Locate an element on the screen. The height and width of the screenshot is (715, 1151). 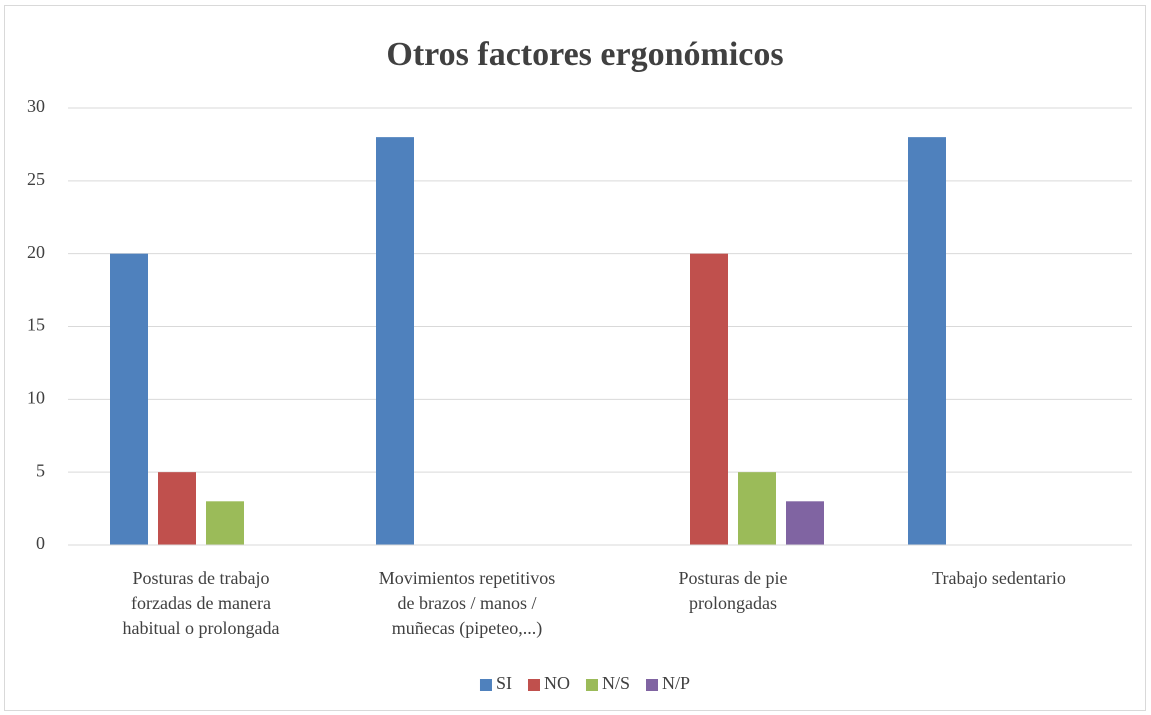
y-tick-label: 30 is located at coordinates (36, 106).